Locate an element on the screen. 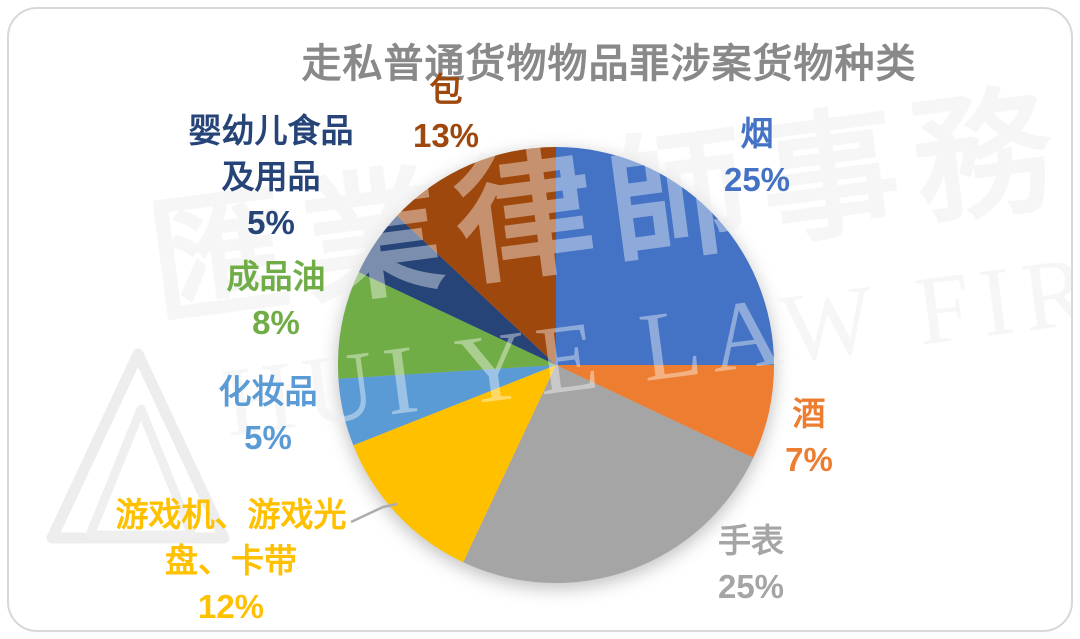  callout-line: 游戏机、游戏光 is located at coordinates (231, 514).